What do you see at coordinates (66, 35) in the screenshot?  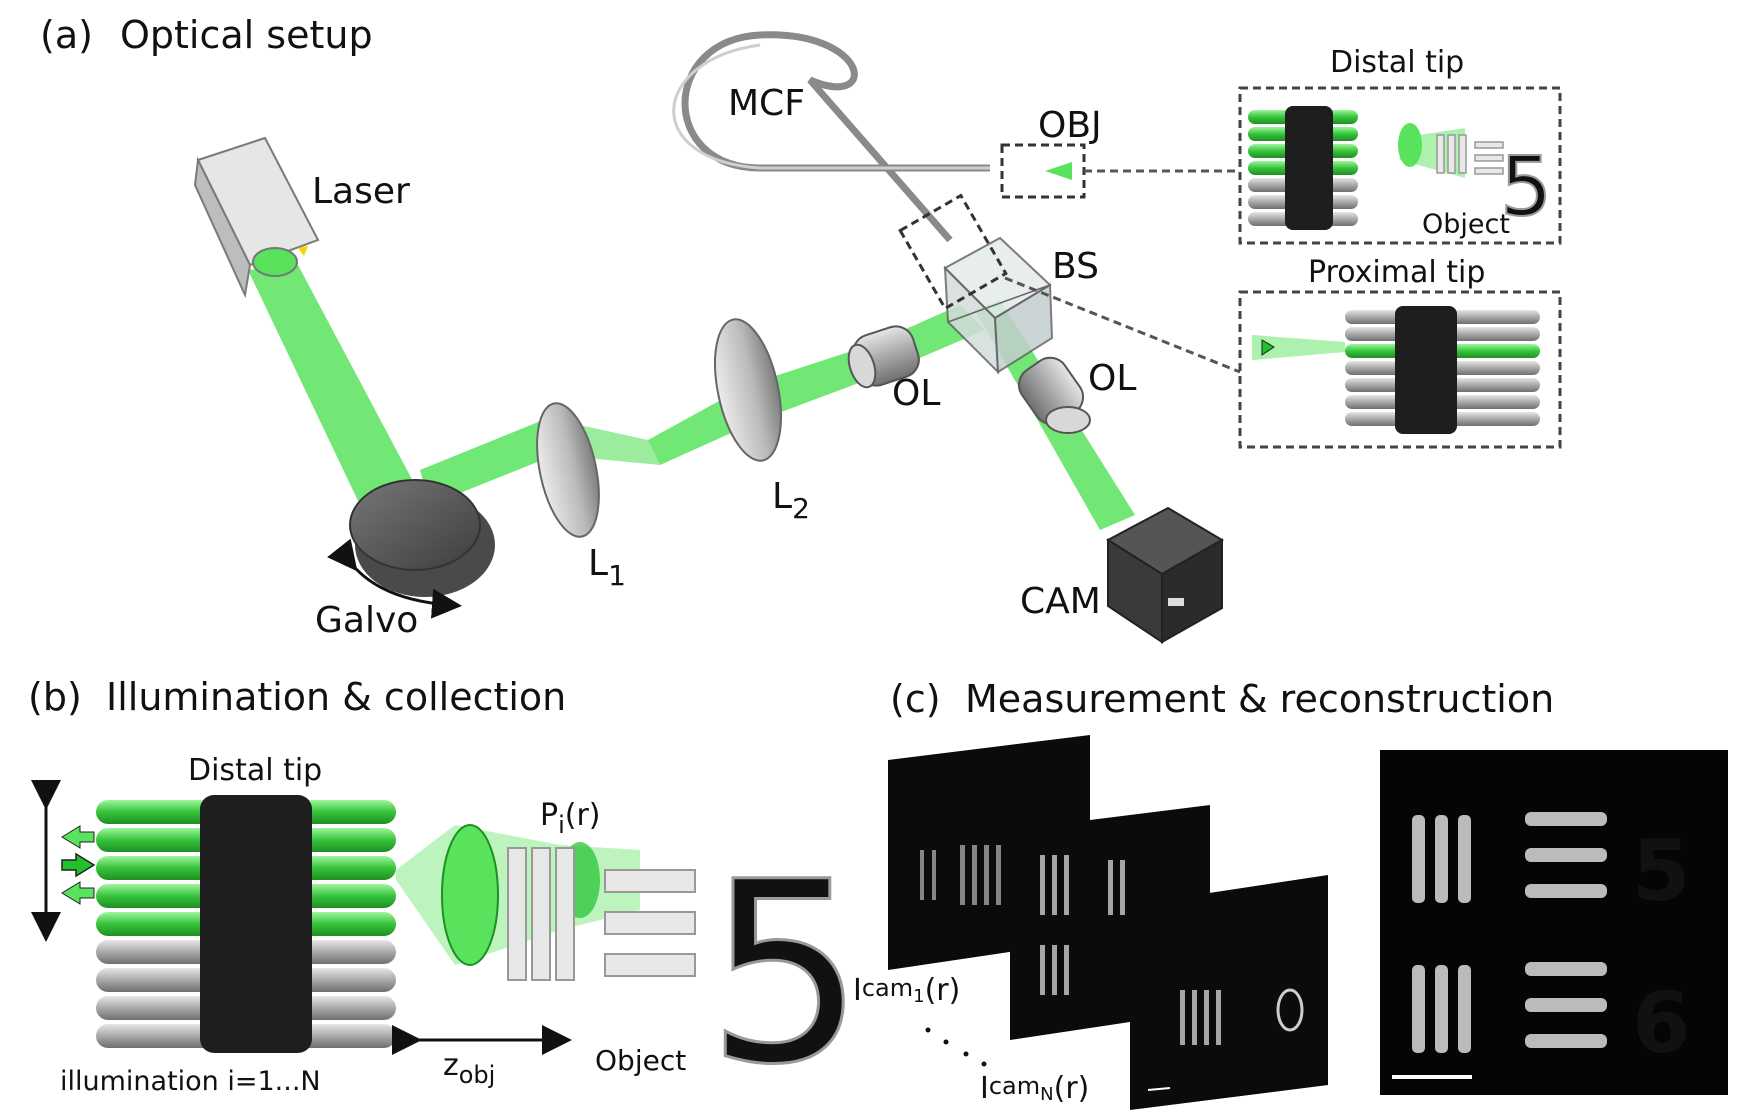 I see `panel-a-tag: (a)` at bounding box center [66, 35].